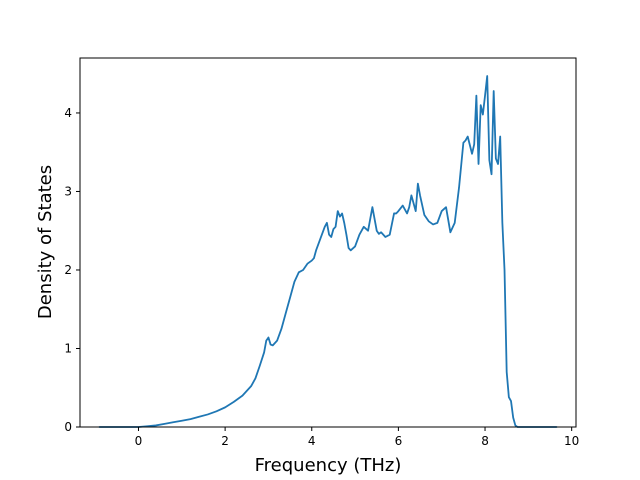  Describe the element at coordinates (68, 113) in the screenshot. I see `y-tick-label: 4` at that location.